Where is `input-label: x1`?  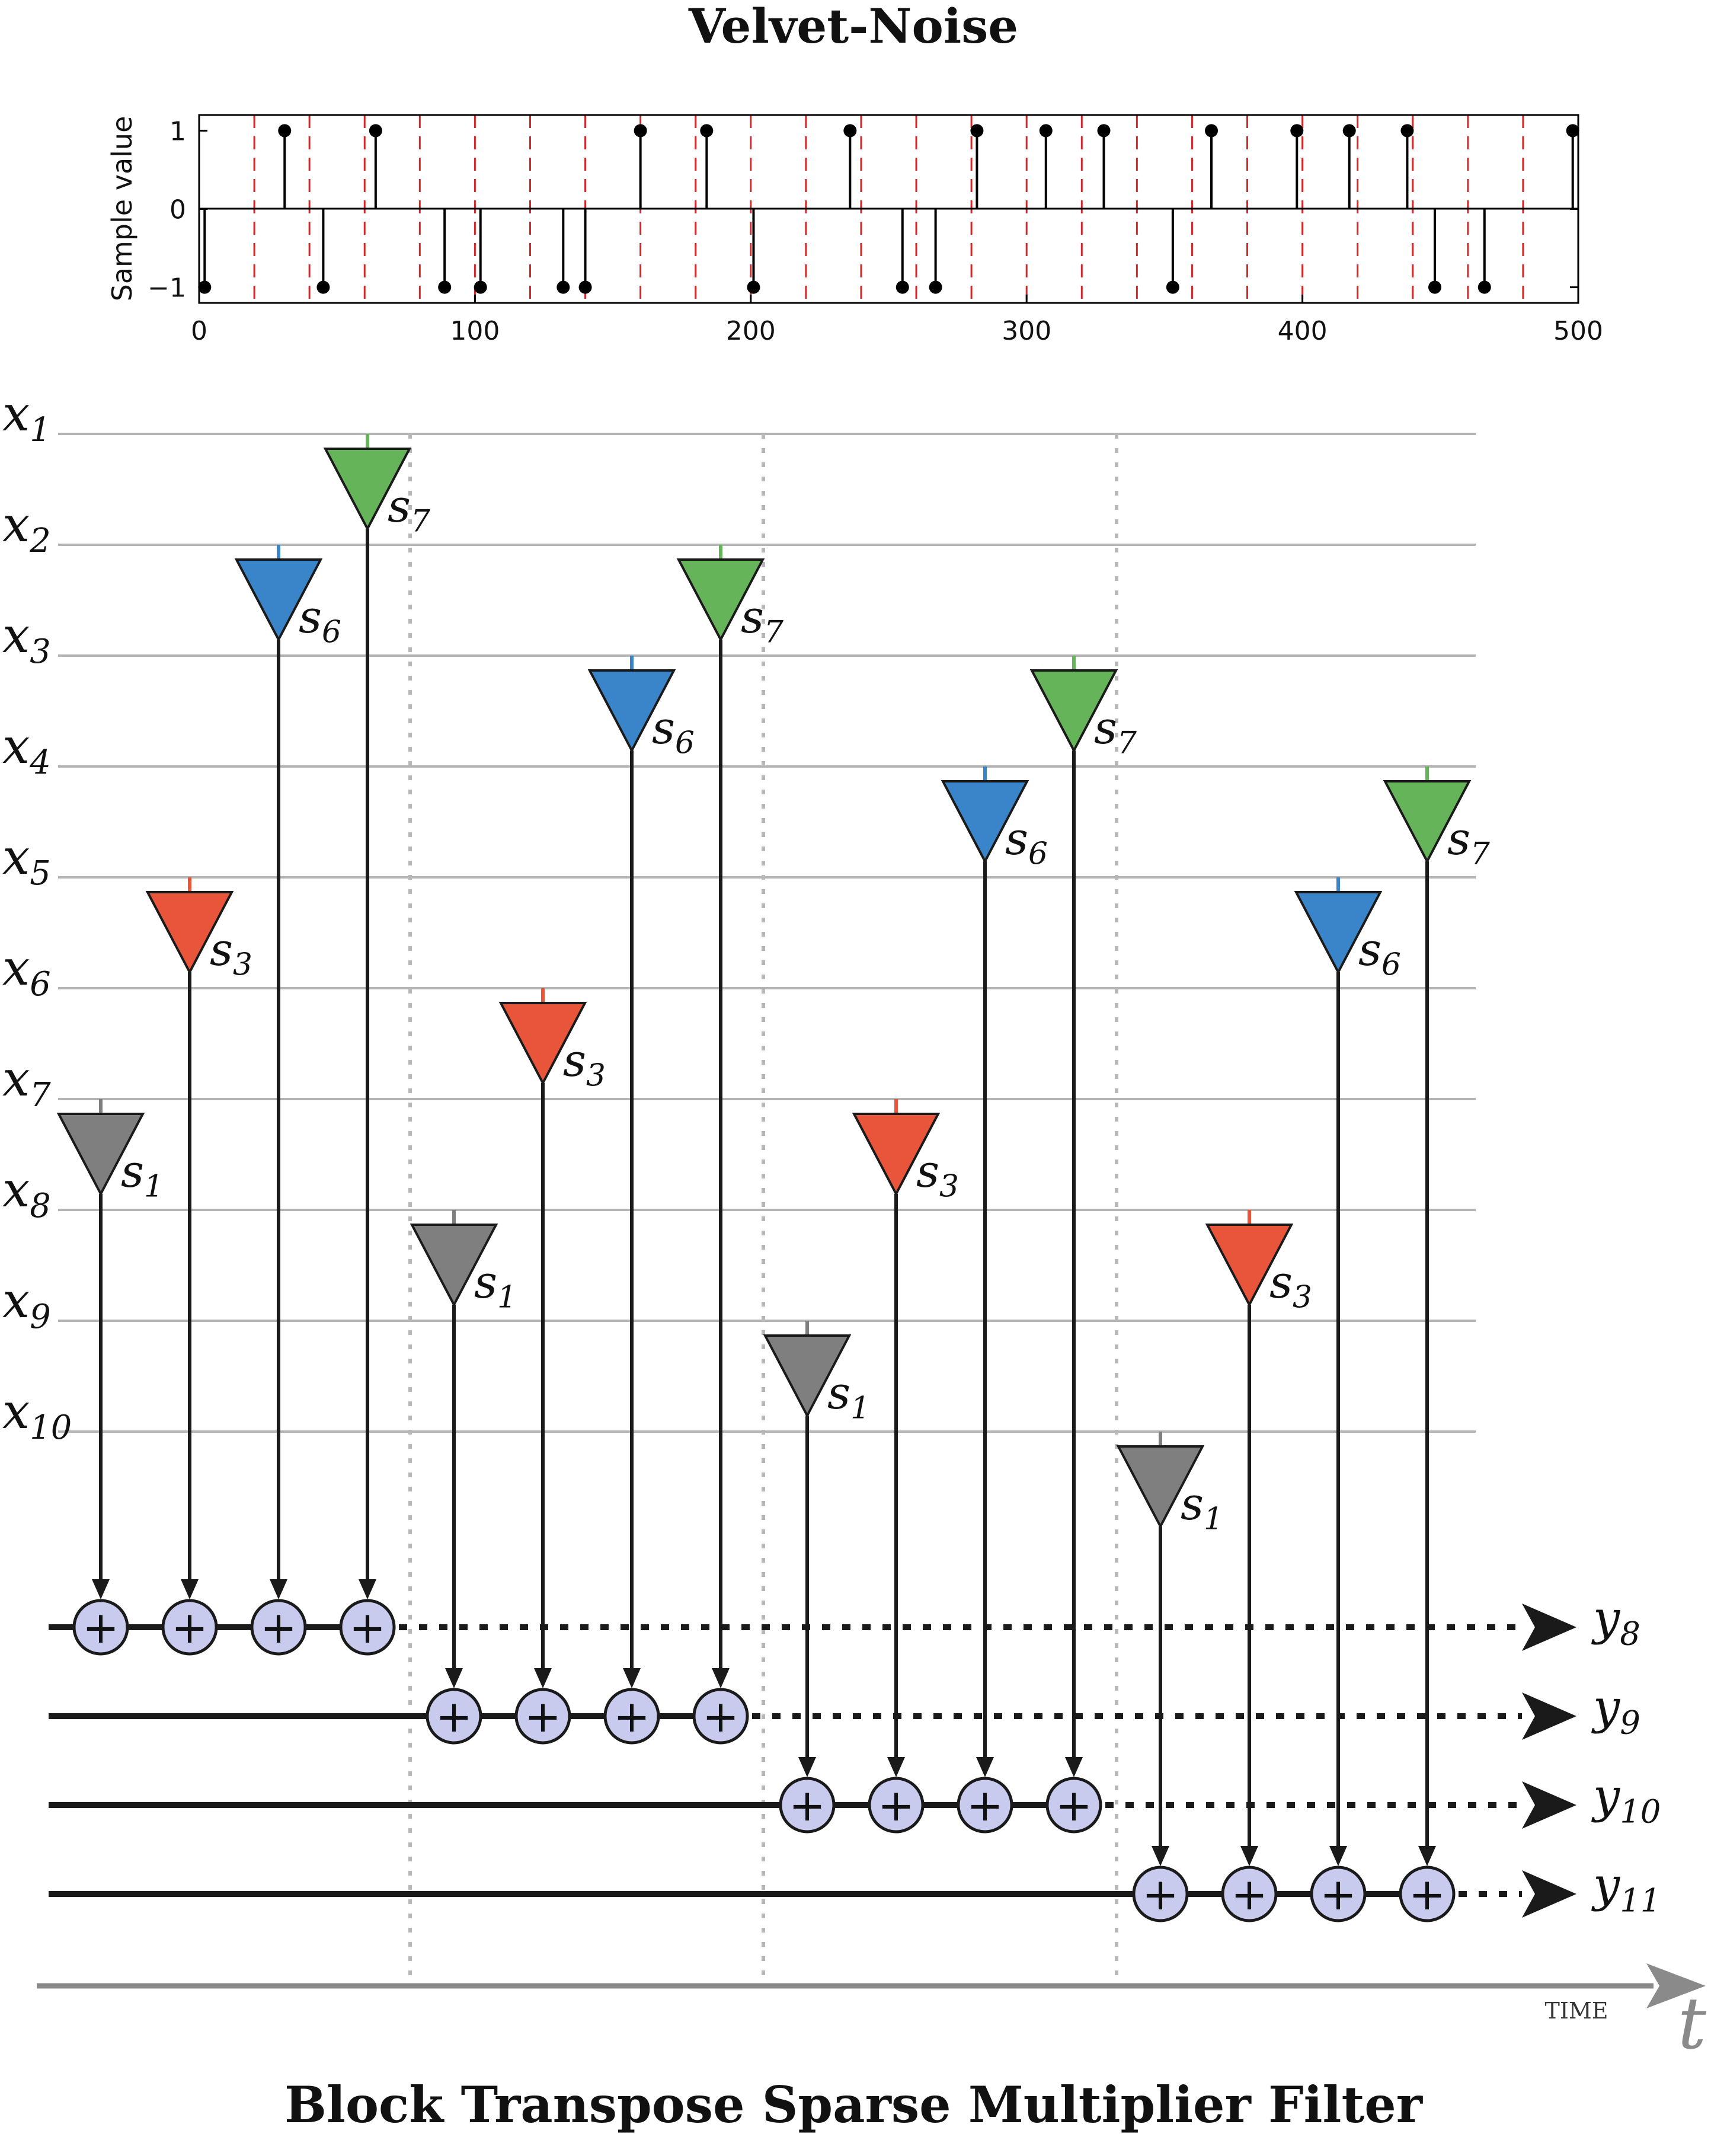 input-label: x1 is located at coordinates (26, 418).